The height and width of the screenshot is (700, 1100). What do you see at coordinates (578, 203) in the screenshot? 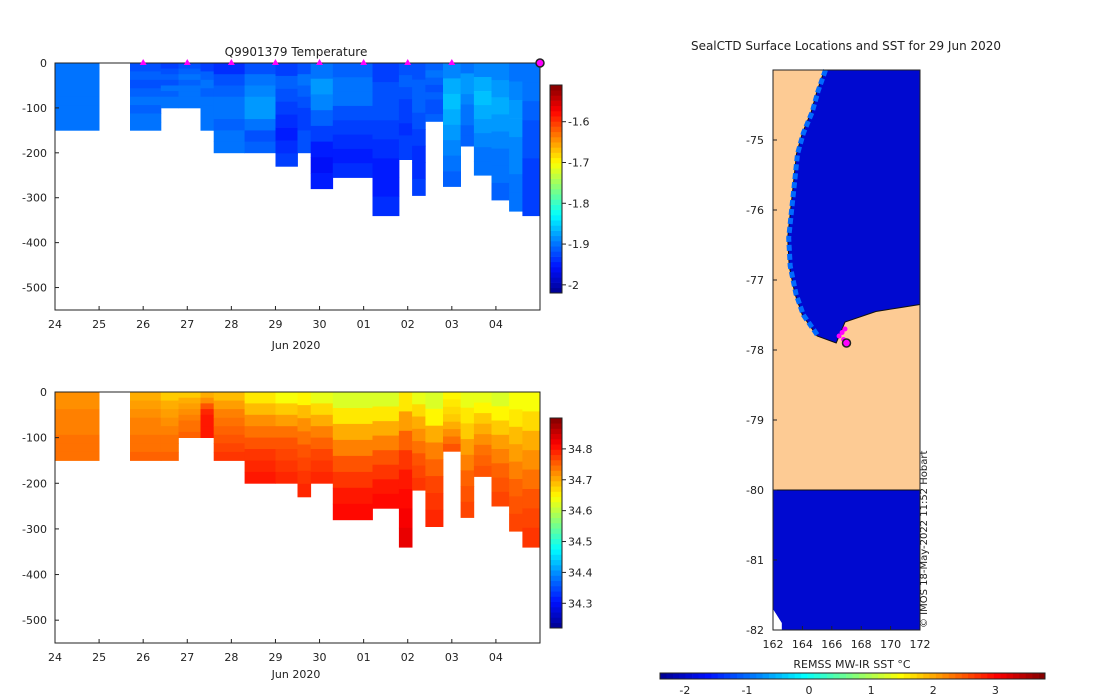
I see `colorbar-tick-label: -1.8` at bounding box center [578, 203].